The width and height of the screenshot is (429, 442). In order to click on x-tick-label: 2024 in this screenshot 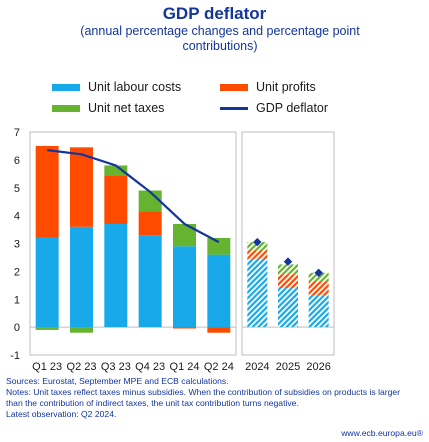, I will do `click(257, 367)`.